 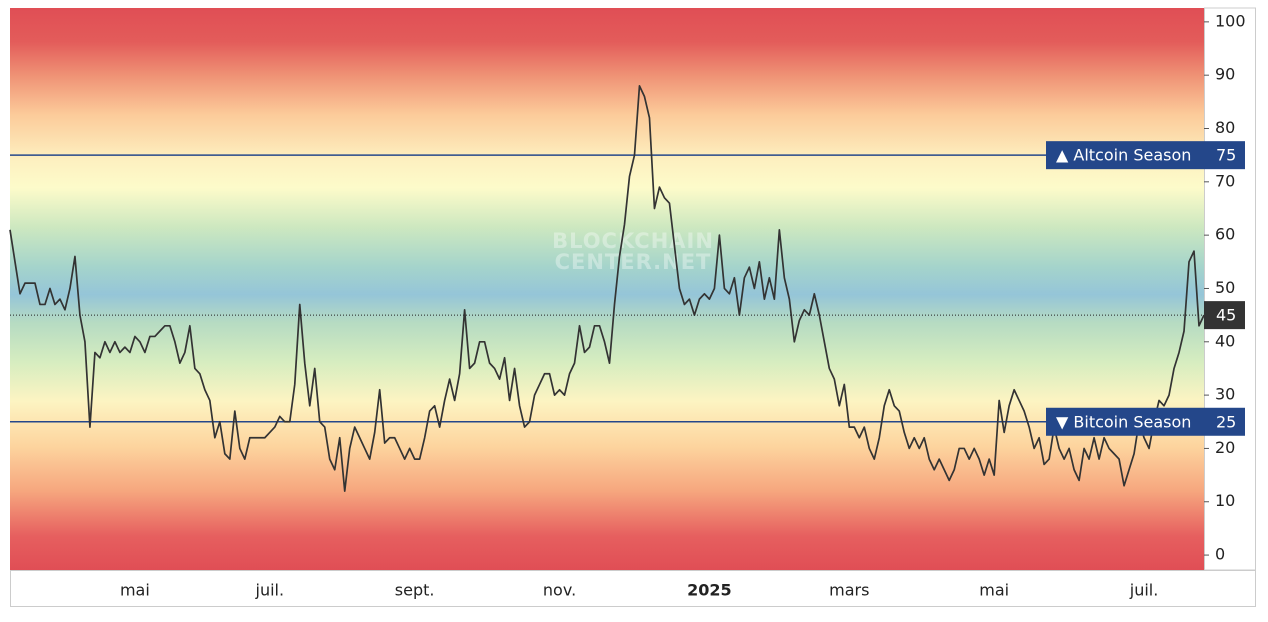 I want to click on y-axis-area, so click(x=1230, y=289).